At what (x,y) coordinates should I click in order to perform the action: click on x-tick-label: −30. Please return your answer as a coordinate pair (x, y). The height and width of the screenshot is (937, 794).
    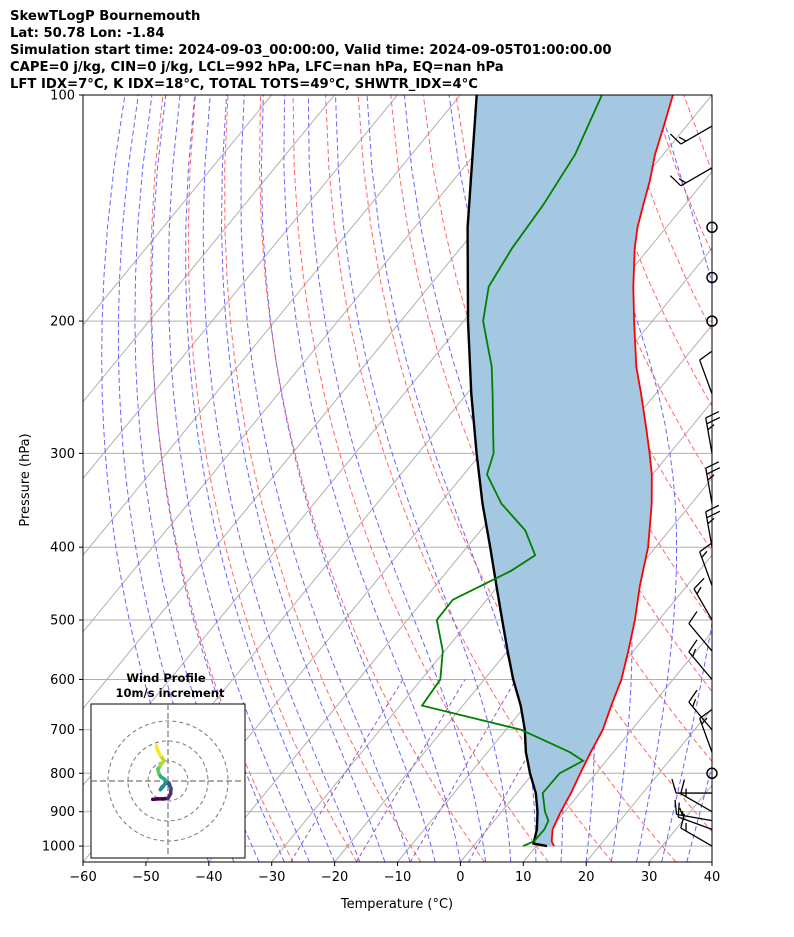
    Looking at the image, I should click on (271, 877).